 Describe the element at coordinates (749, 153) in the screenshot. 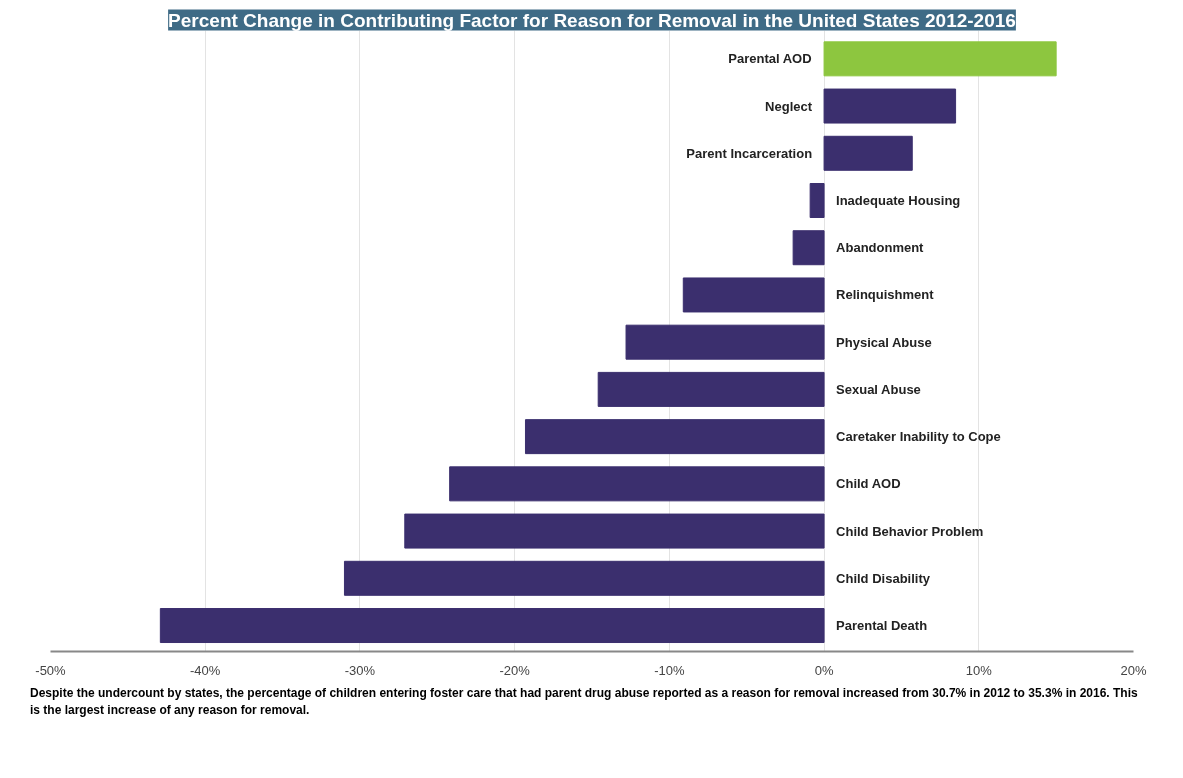

I see `y-tick-label: Parent Incarceration` at that location.